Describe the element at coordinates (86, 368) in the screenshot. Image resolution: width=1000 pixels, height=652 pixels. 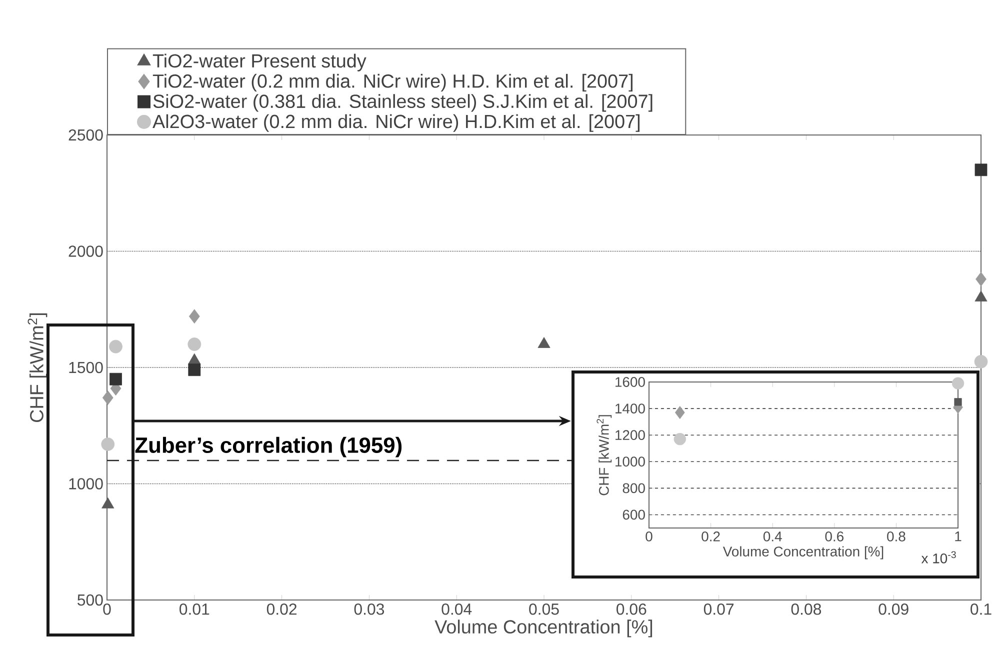
I see `y-tick-label: 1500` at that location.